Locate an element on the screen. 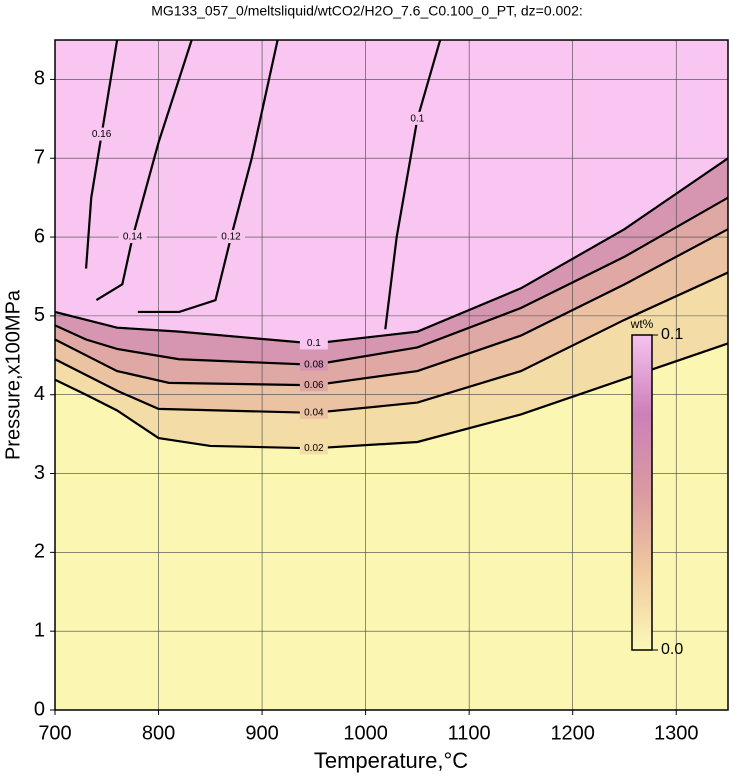 The image size is (734, 776). contour-label: 0.06 is located at coordinates (314, 385).